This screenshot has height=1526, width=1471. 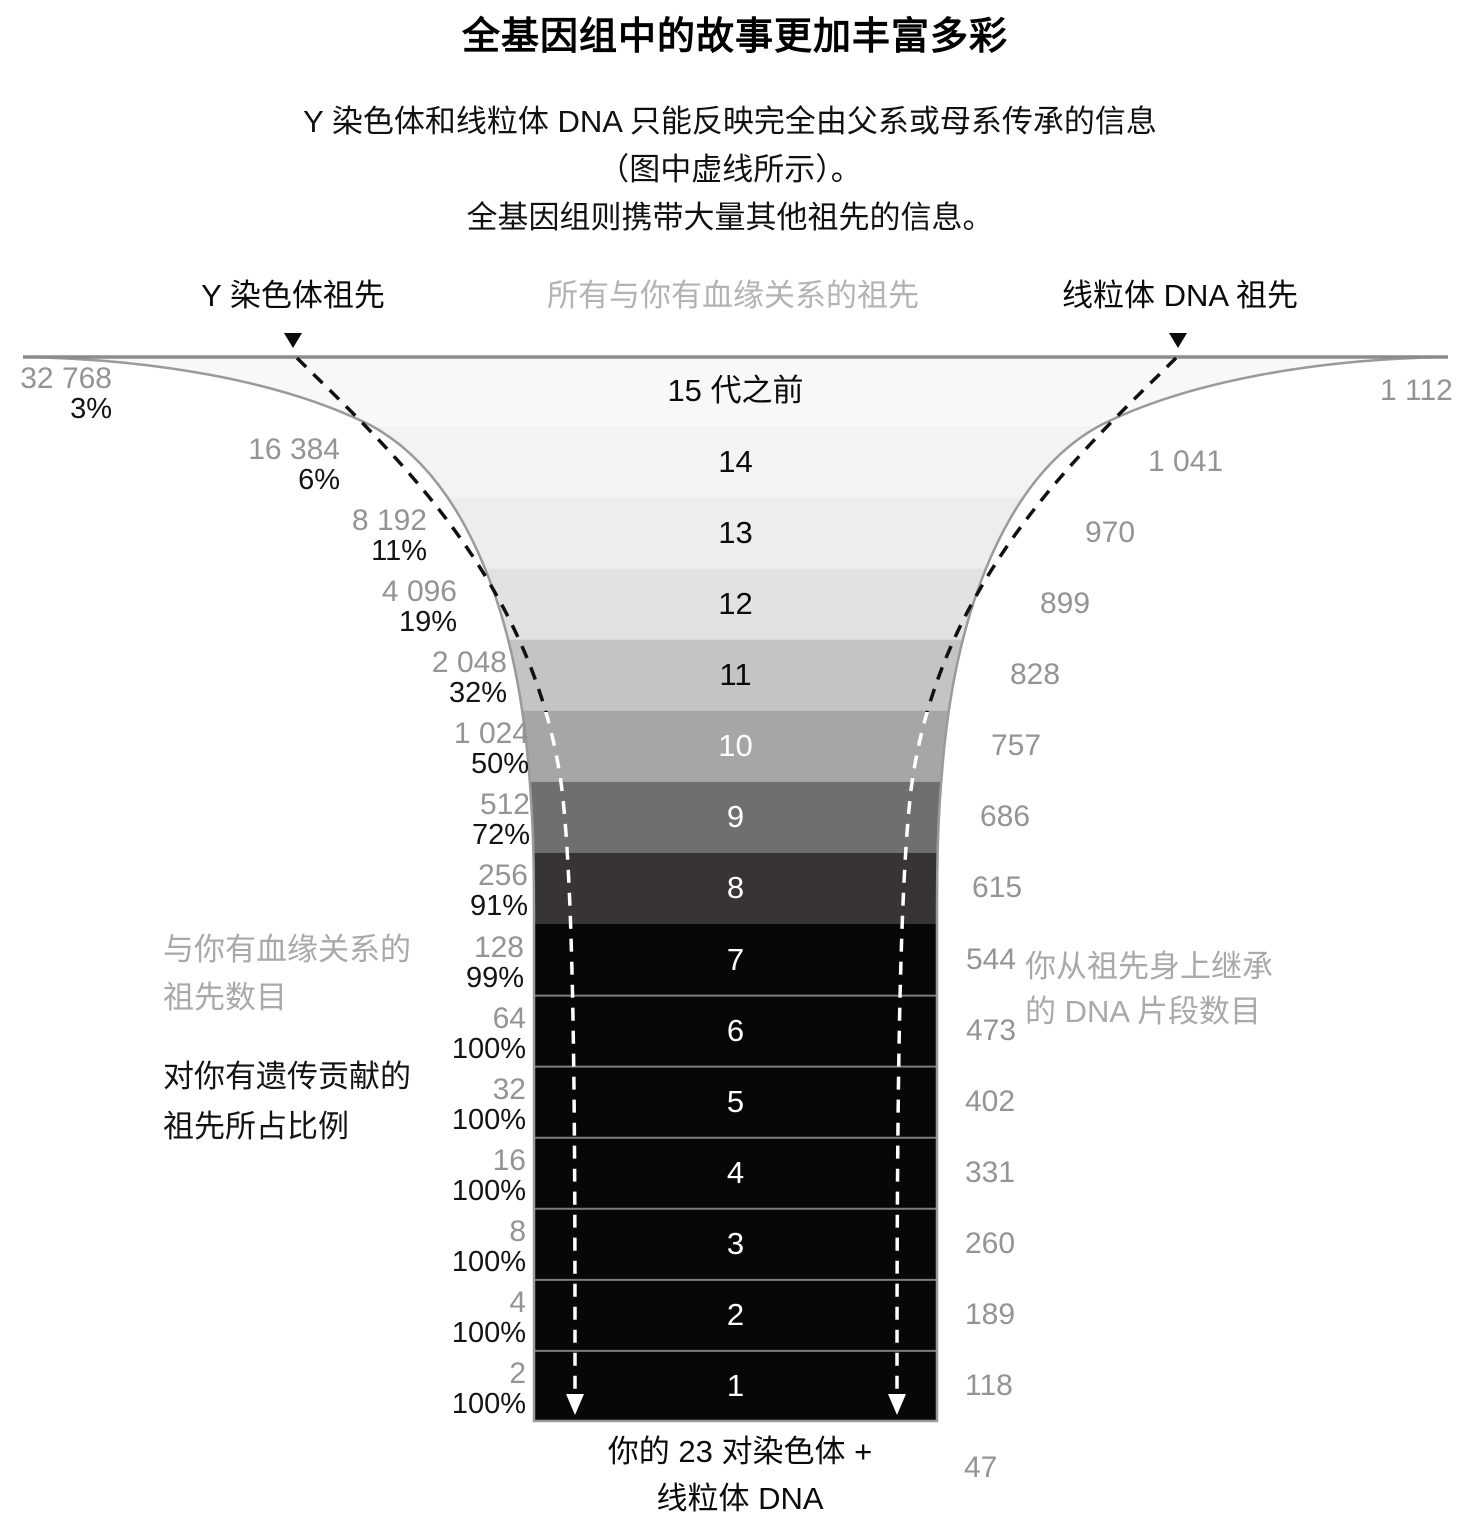 I want to click on percent-contribution-annotation-line-1: 对你有遗传贡献的, so click(x=287, y=1076).